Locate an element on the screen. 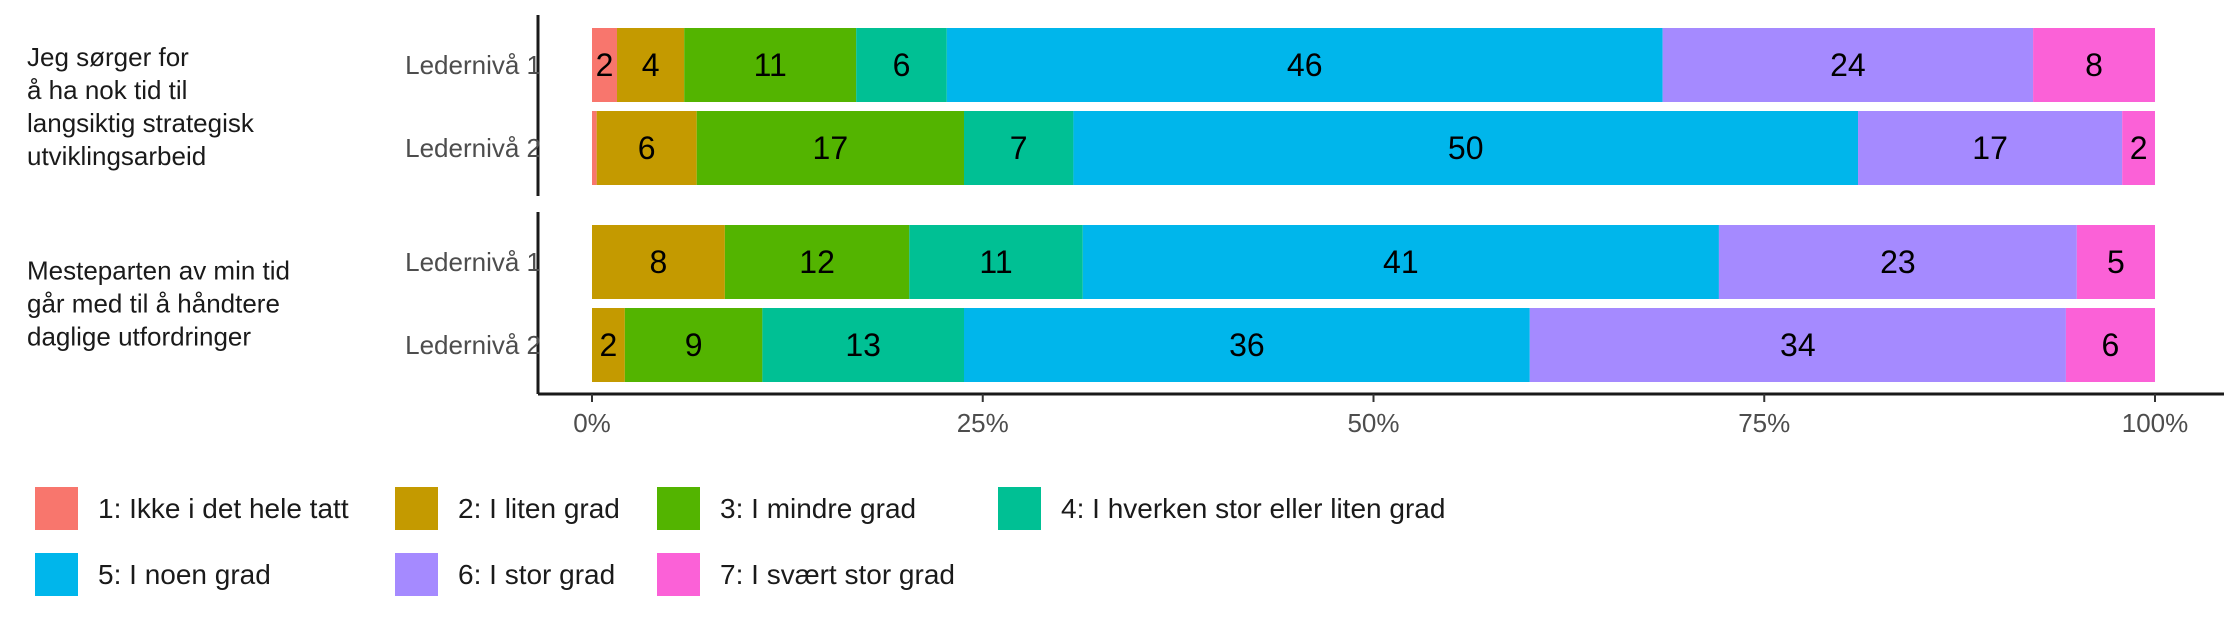 This screenshot has height=630, width=2240. data-label: 4 is located at coordinates (651, 65).